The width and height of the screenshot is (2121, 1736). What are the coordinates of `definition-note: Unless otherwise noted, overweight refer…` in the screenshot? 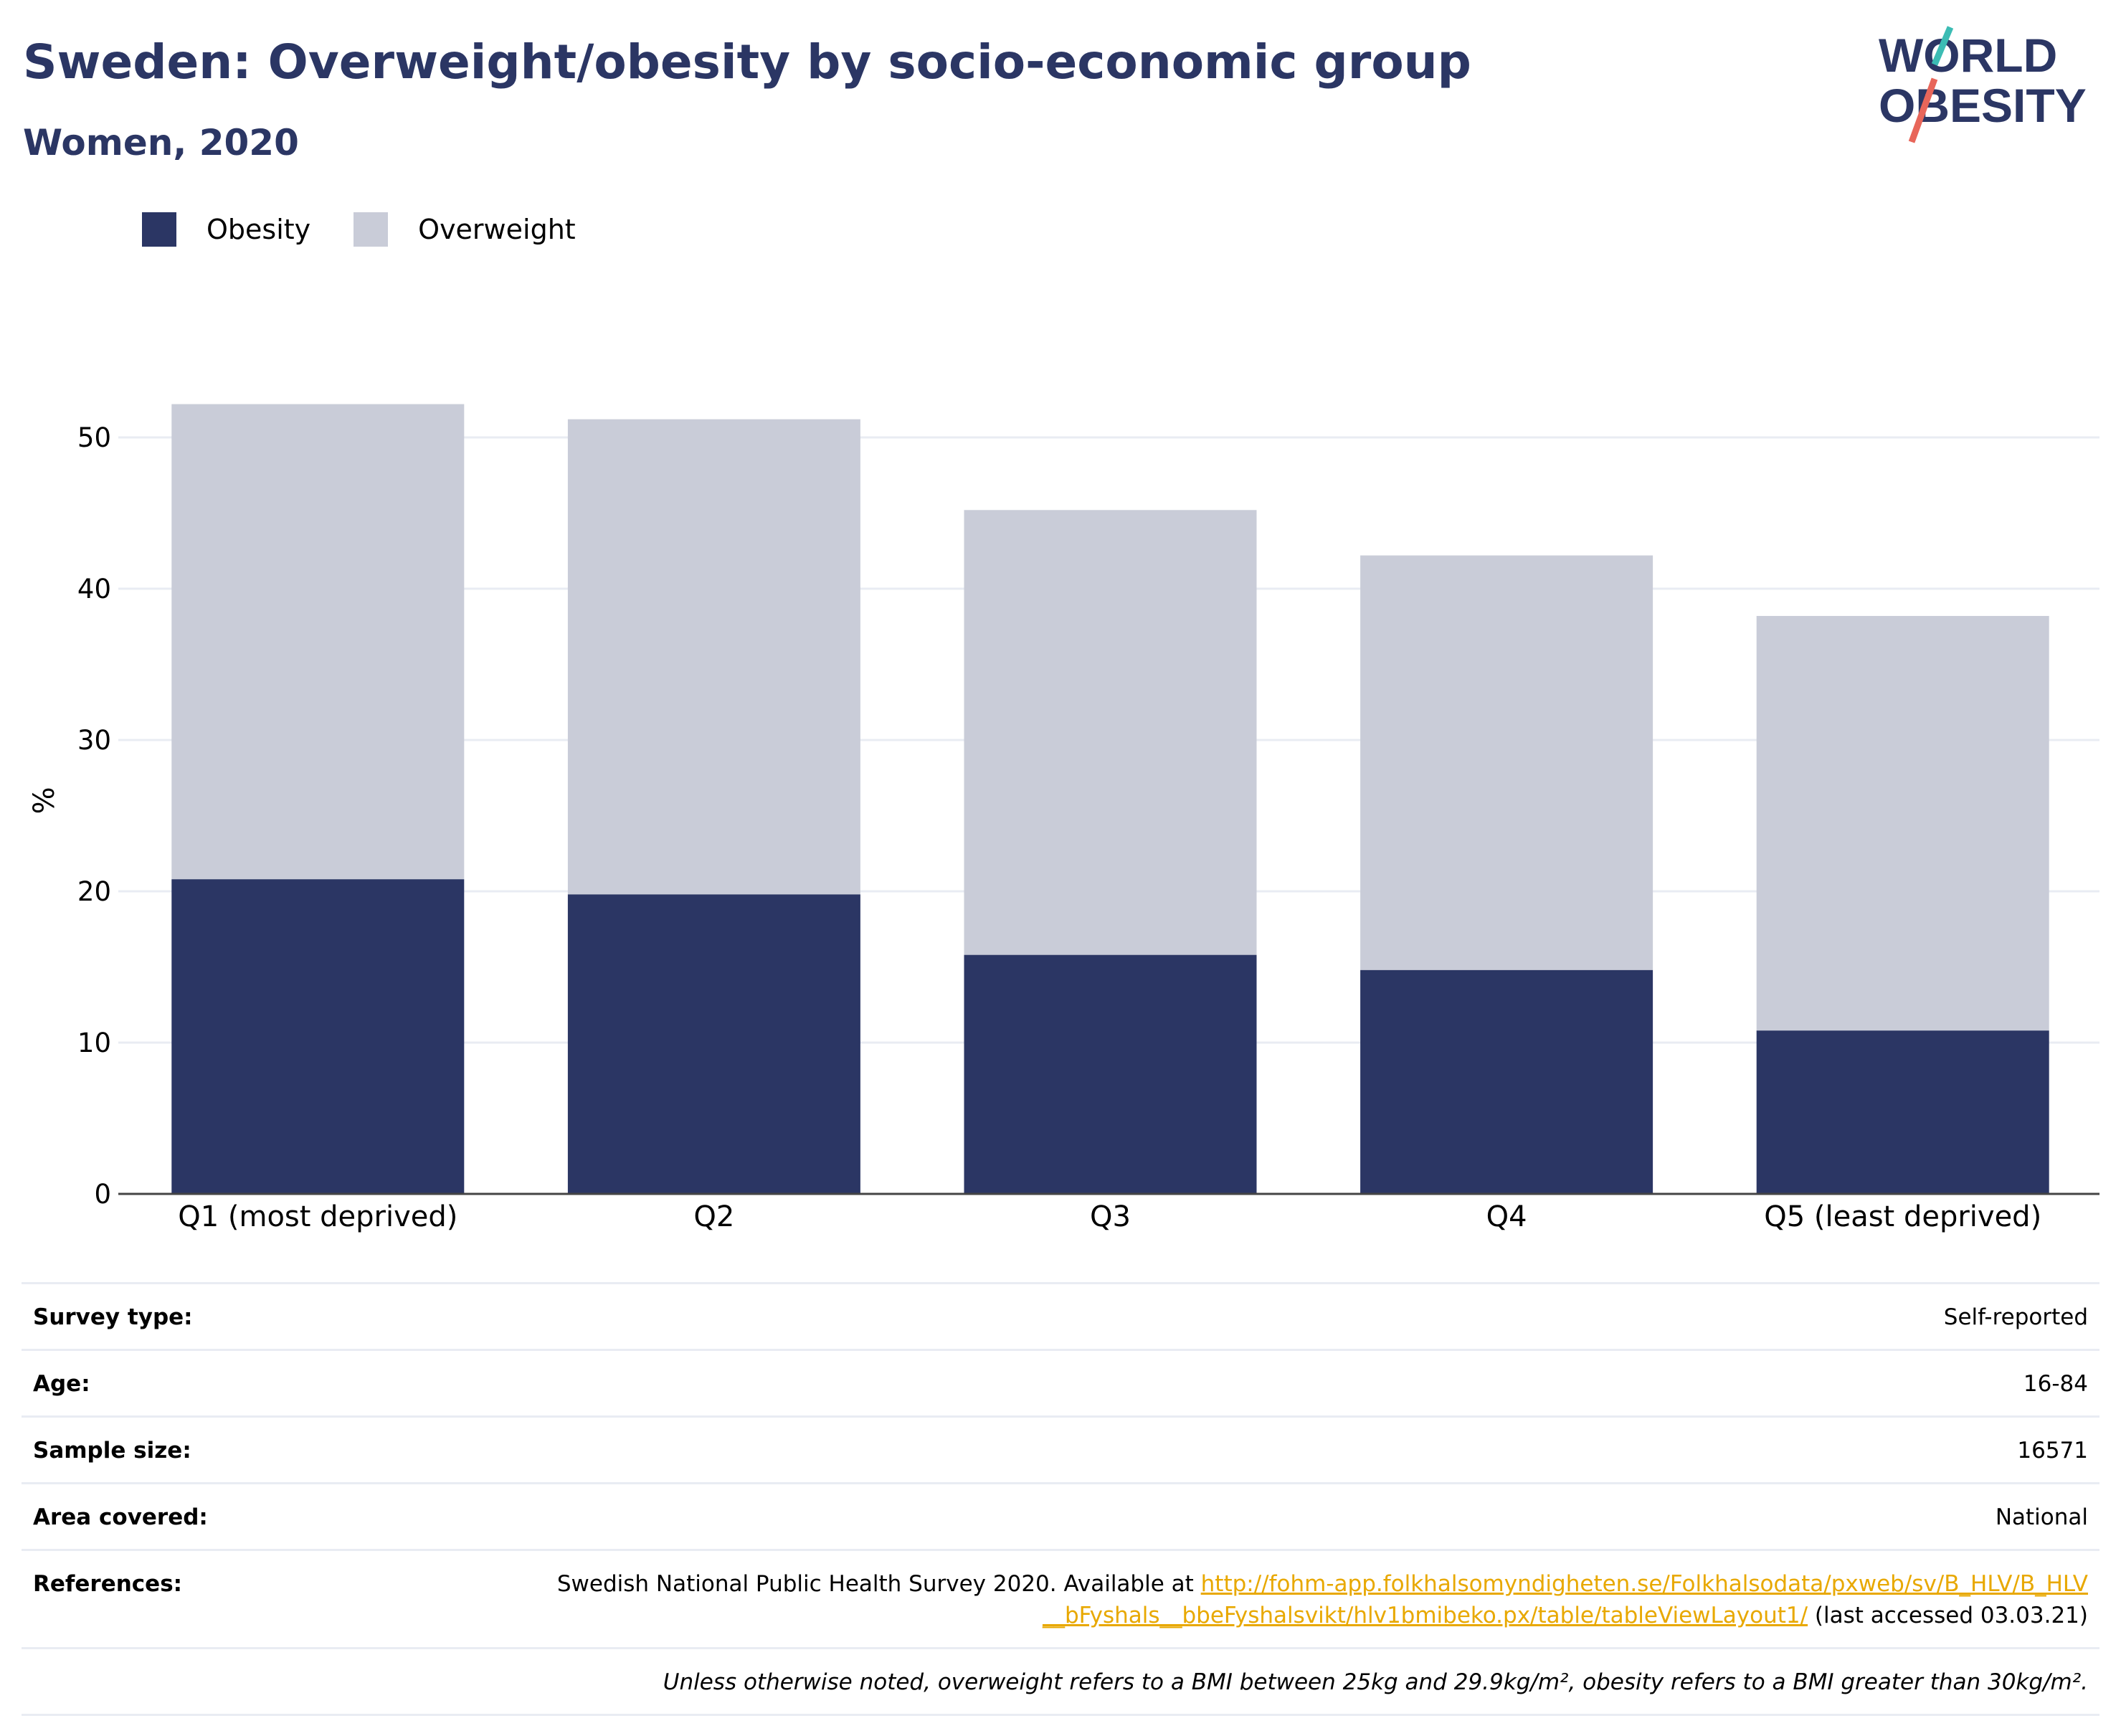 It's located at (1375, 1682).